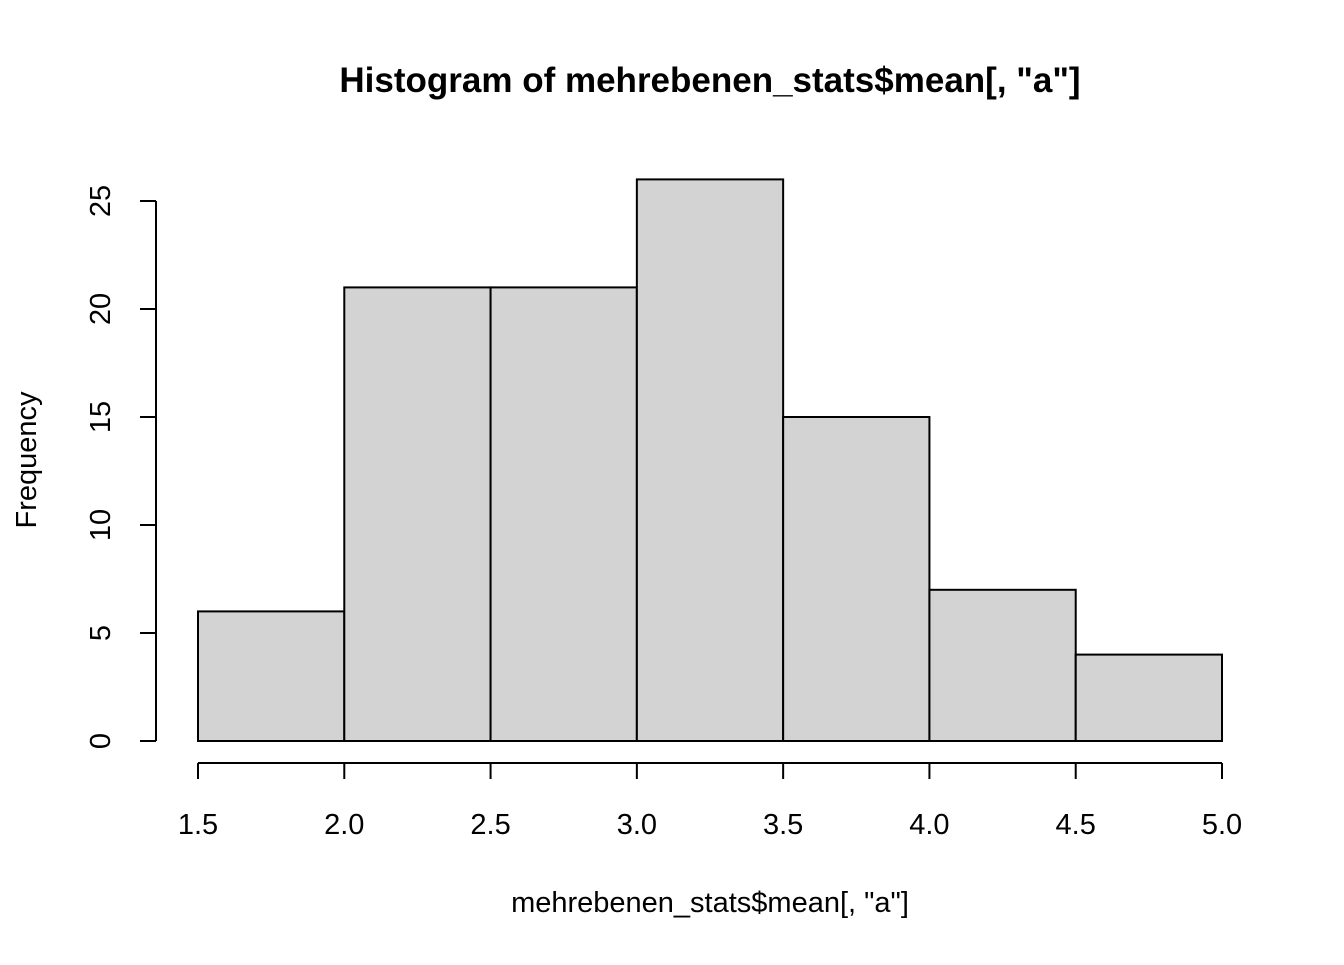 The width and height of the screenshot is (1344, 965). I want to click on y-axis-label: Frequency, so click(27, 460).